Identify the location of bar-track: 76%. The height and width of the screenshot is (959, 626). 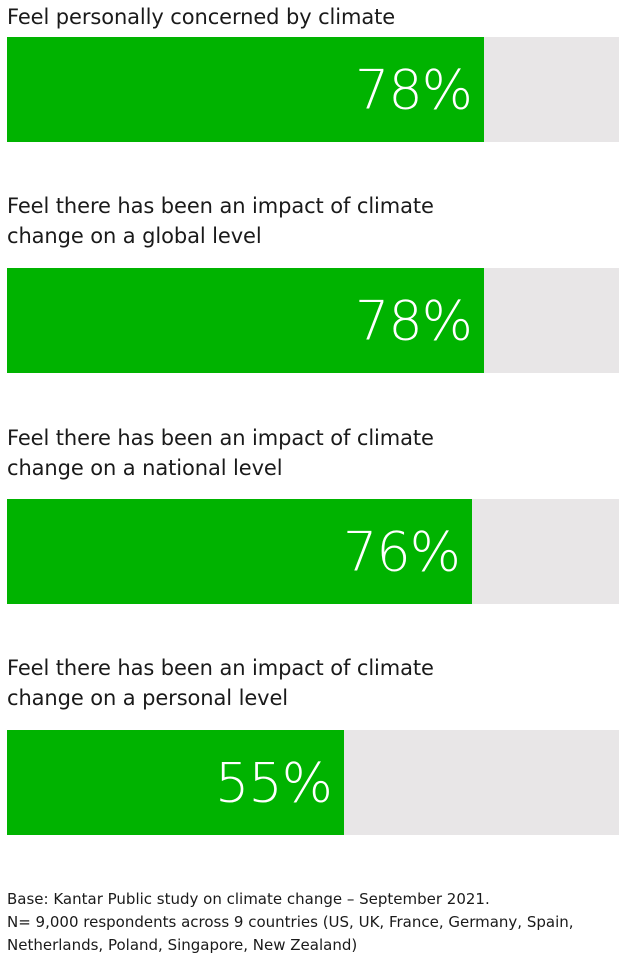
(313, 551).